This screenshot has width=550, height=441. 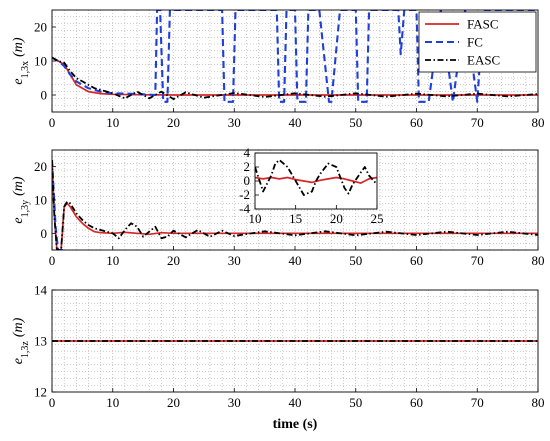 I want to click on y-axis-label: e1,3x(m), so click(x=21, y=60).